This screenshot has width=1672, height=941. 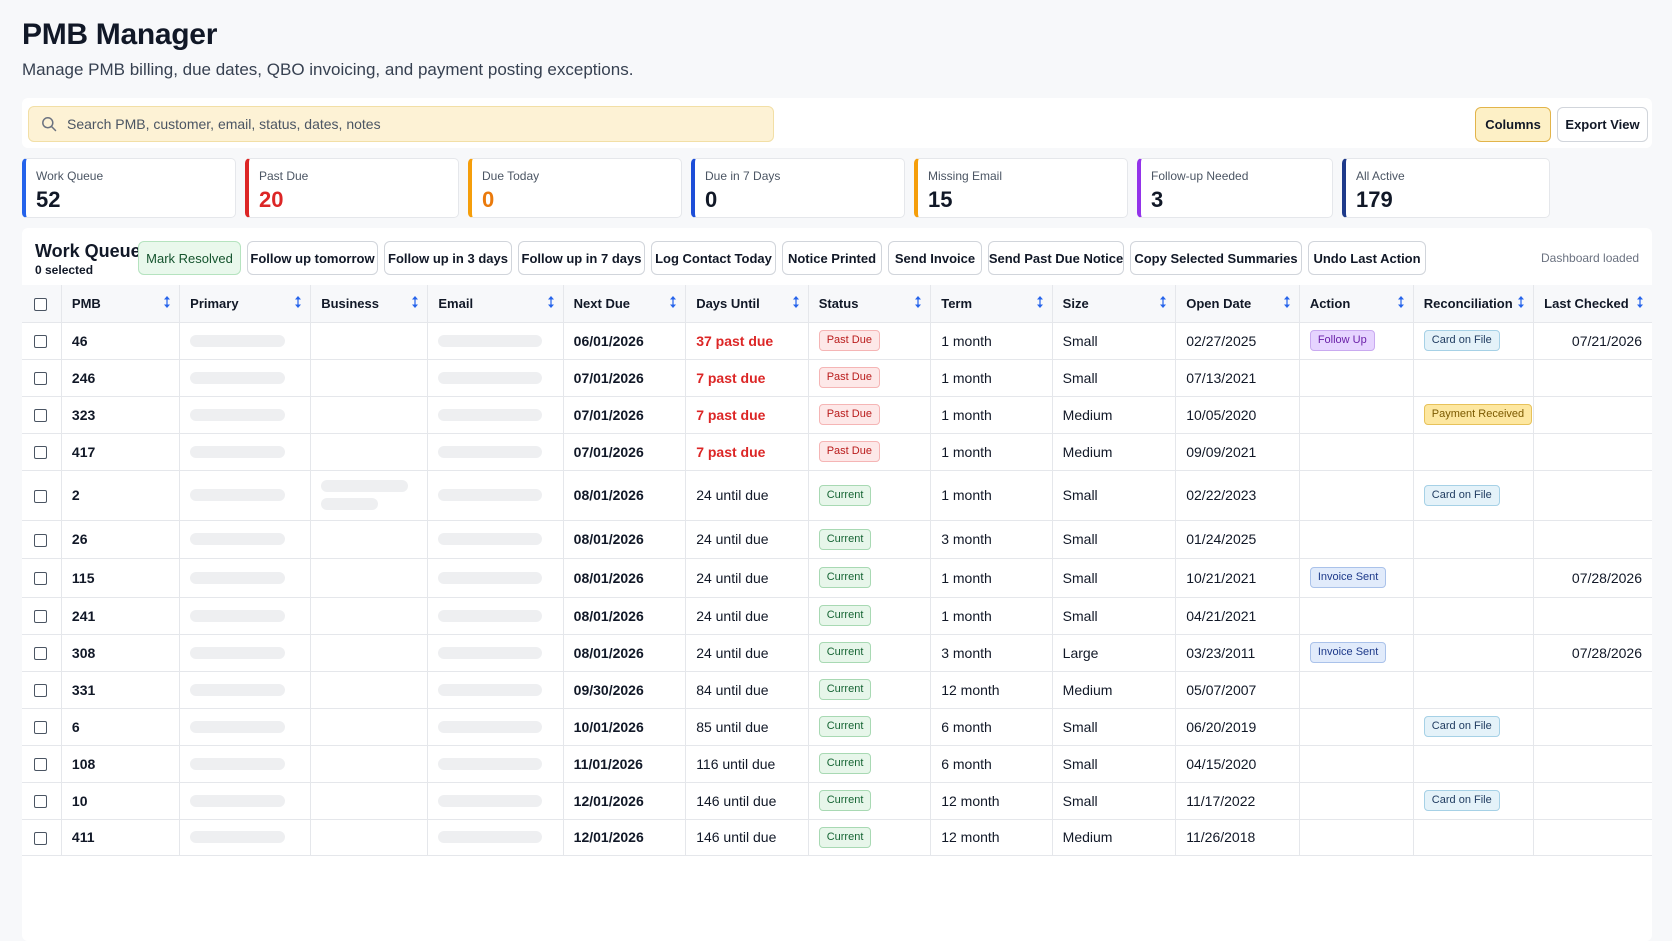 I want to click on summary-card-missing-email: Missing Email 15, so click(x=1021, y=188).